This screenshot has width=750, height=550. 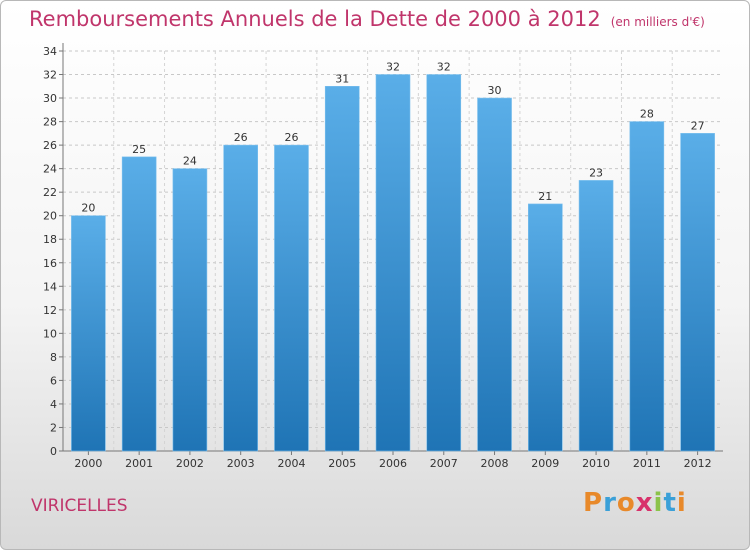 I want to click on data-label-2004: 26, so click(x=291, y=137).